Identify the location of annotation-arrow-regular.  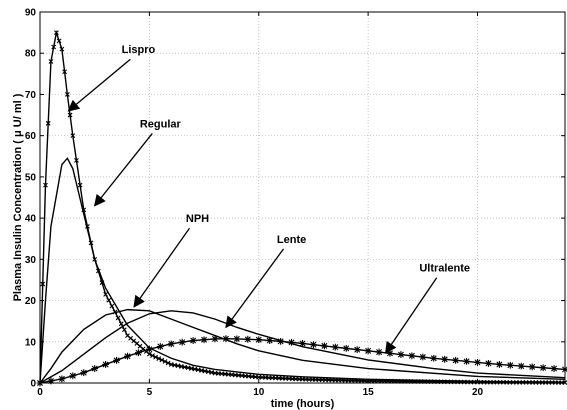
(123, 170).